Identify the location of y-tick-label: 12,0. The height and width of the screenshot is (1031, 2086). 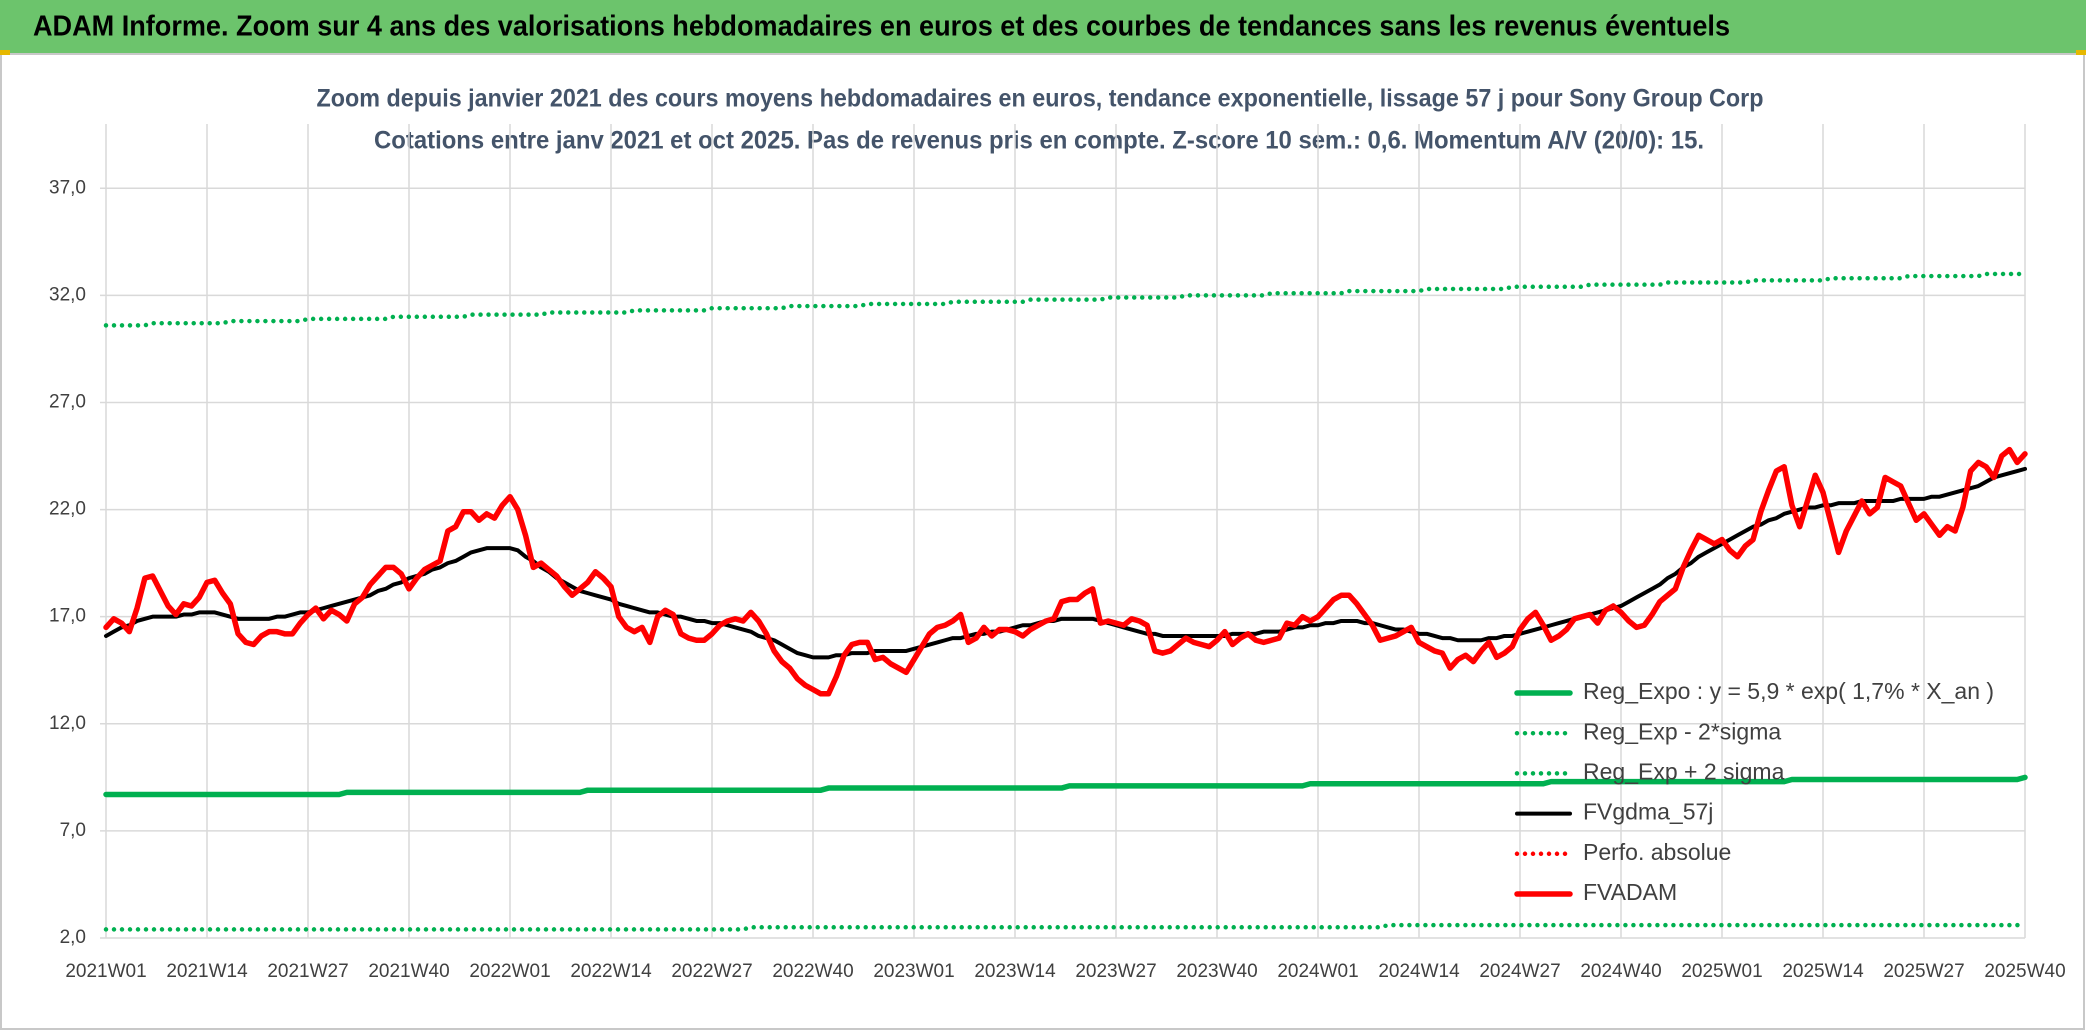
(67, 723).